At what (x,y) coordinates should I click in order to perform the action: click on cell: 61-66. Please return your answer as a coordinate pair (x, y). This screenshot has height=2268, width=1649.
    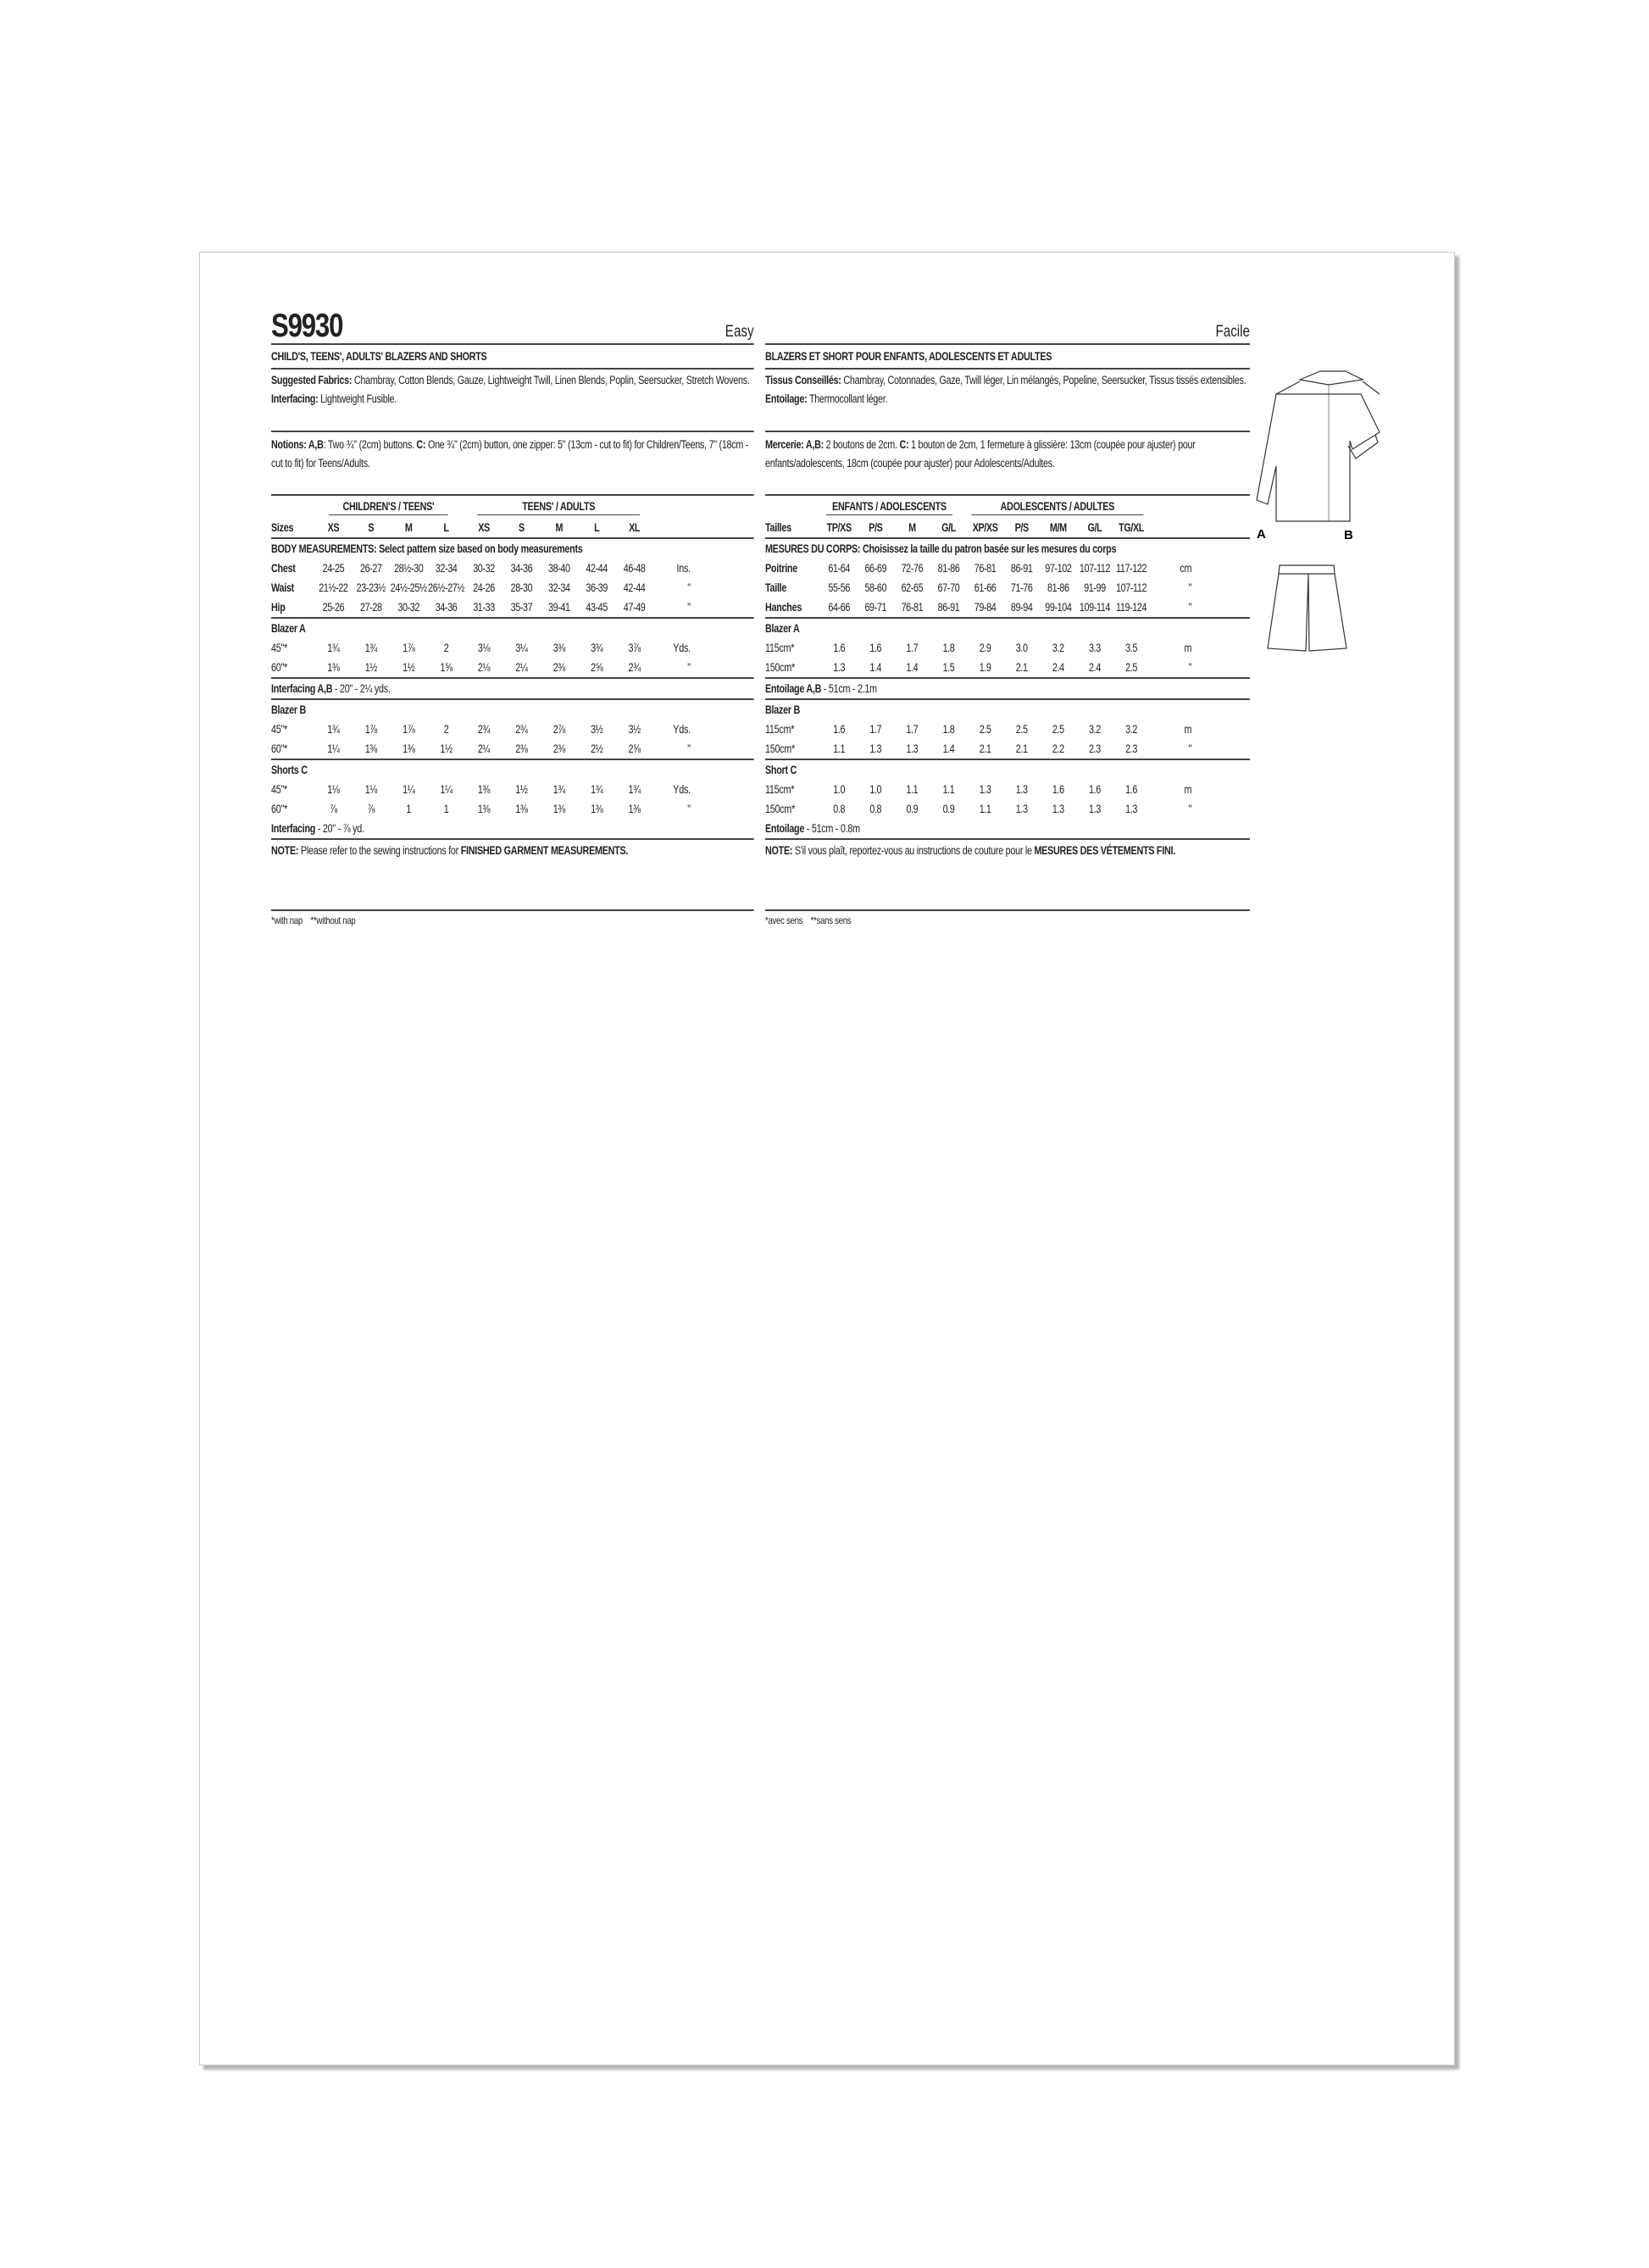
    Looking at the image, I should click on (985, 588).